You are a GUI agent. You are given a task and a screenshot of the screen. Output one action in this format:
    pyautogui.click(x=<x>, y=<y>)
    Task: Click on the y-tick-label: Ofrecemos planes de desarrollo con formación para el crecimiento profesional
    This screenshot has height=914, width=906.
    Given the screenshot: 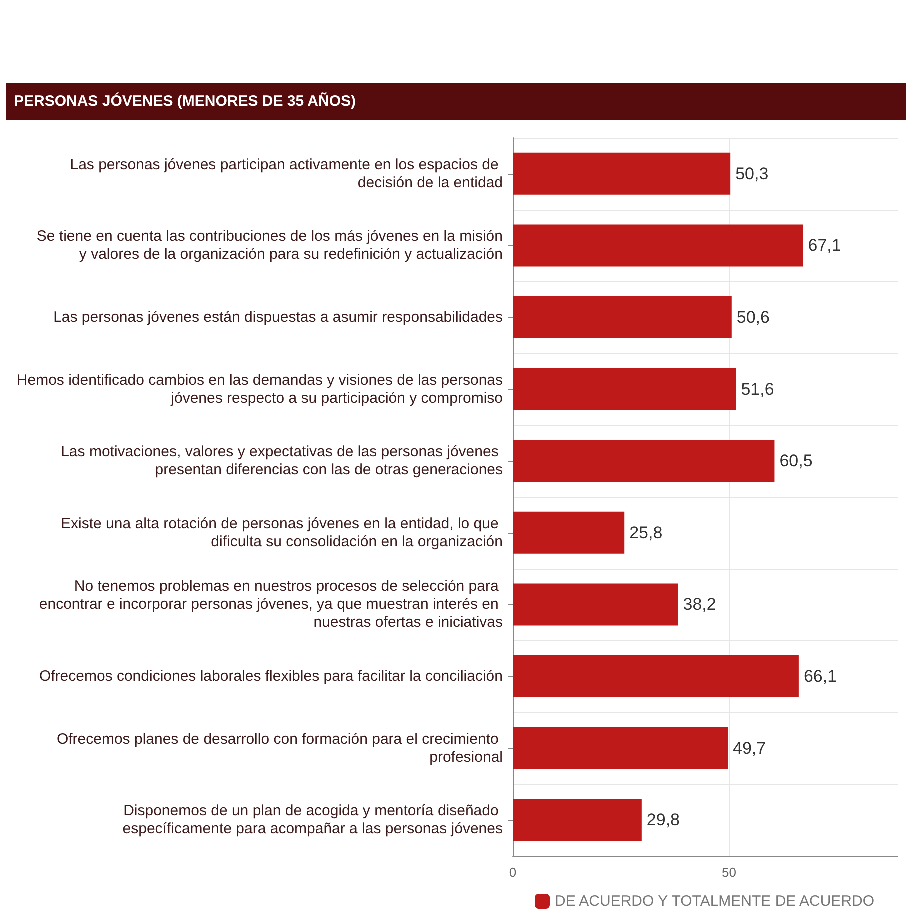 What is the action you would take?
    pyautogui.click(x=279, y=748)
    